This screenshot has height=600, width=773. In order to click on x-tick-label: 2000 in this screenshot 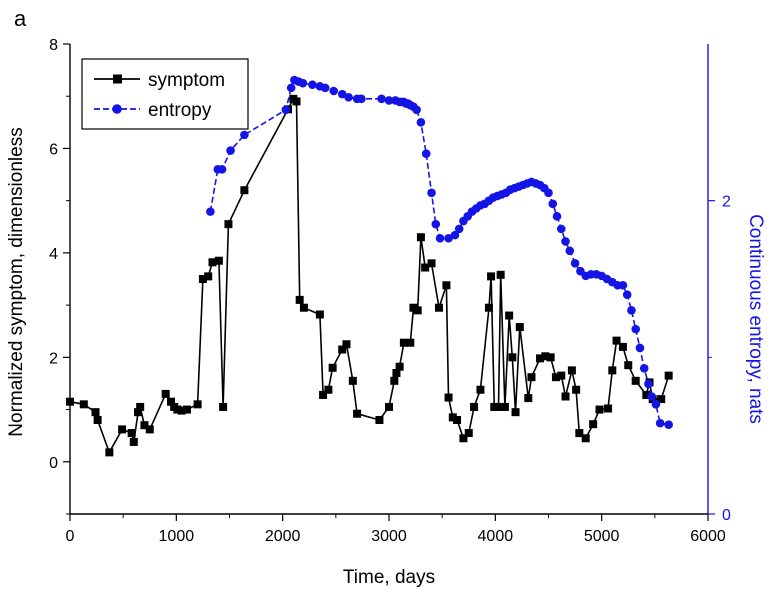, I will do `click(283, 536)`.